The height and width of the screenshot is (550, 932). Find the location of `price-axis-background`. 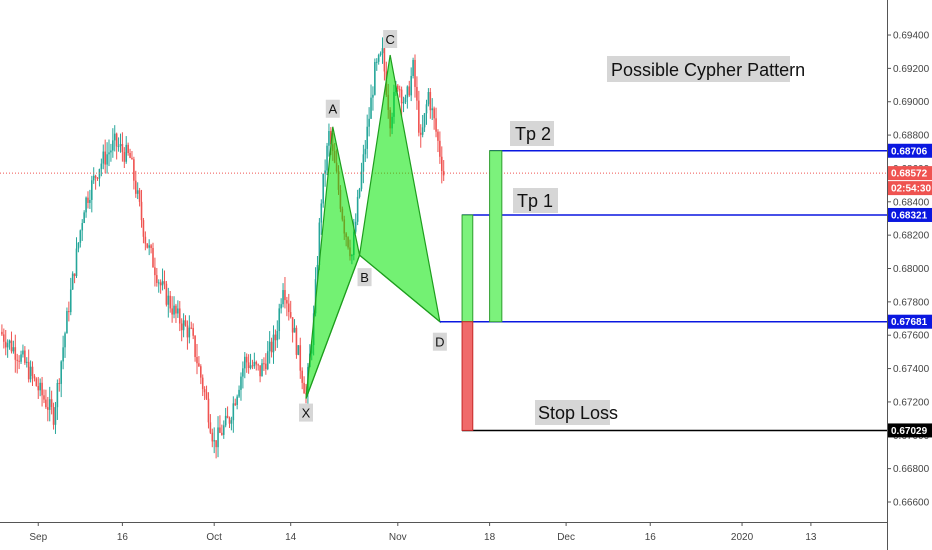

price-axis-background is located at coordinates (909, 275).